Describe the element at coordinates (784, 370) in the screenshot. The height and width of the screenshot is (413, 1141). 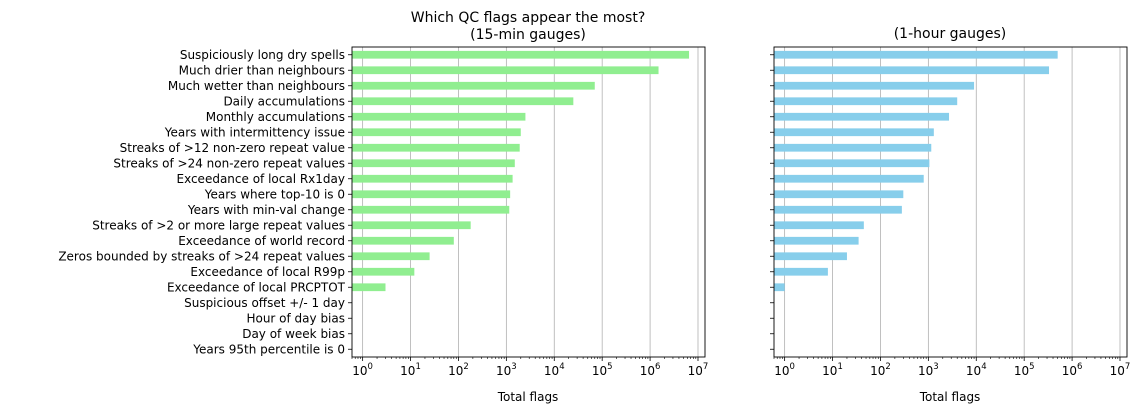
I see `right-x-tick-label: 10⁰` at that location.